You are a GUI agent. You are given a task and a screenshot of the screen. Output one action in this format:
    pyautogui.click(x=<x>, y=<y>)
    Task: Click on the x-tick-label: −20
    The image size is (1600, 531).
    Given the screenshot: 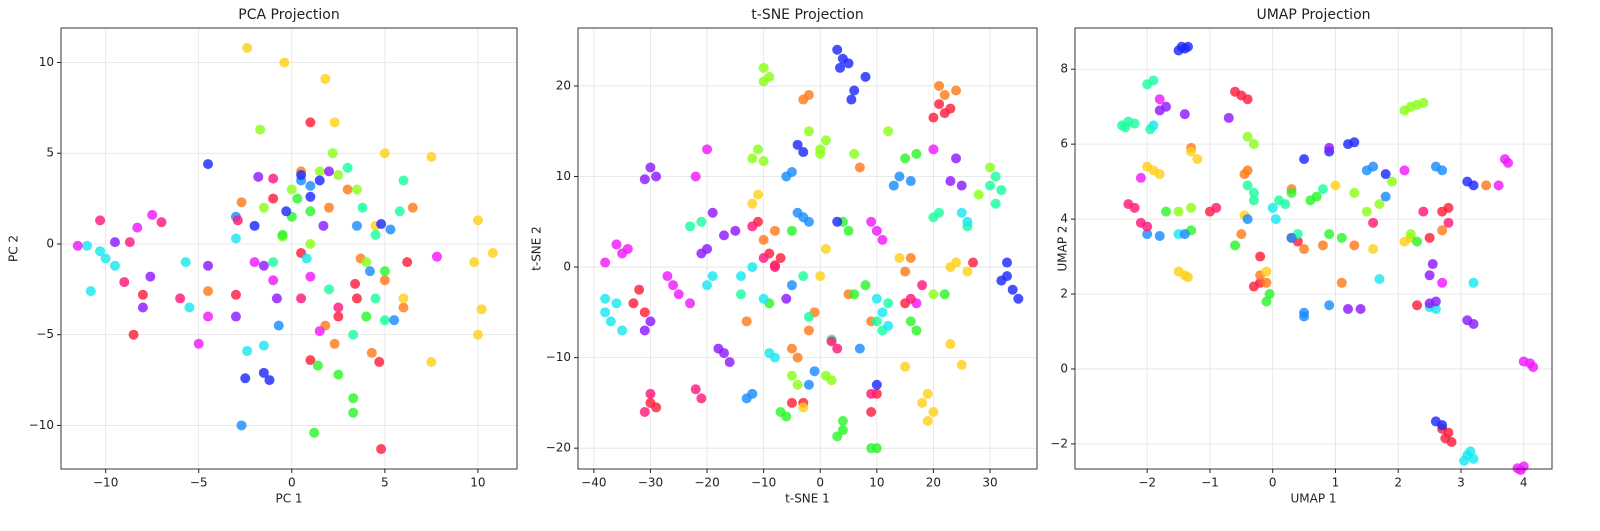 What is the action you would take?
    pyautogui.click(x=706, y=483)
    